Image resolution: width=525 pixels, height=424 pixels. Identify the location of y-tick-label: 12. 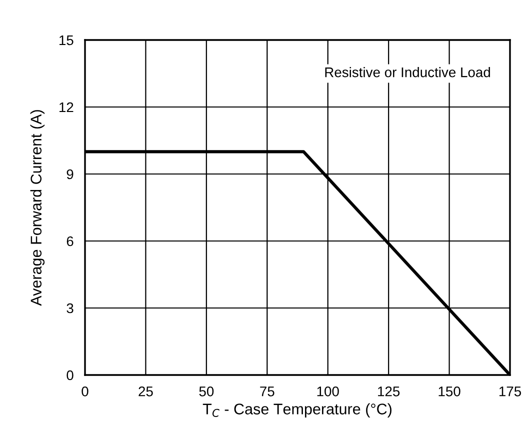
(67, 107).